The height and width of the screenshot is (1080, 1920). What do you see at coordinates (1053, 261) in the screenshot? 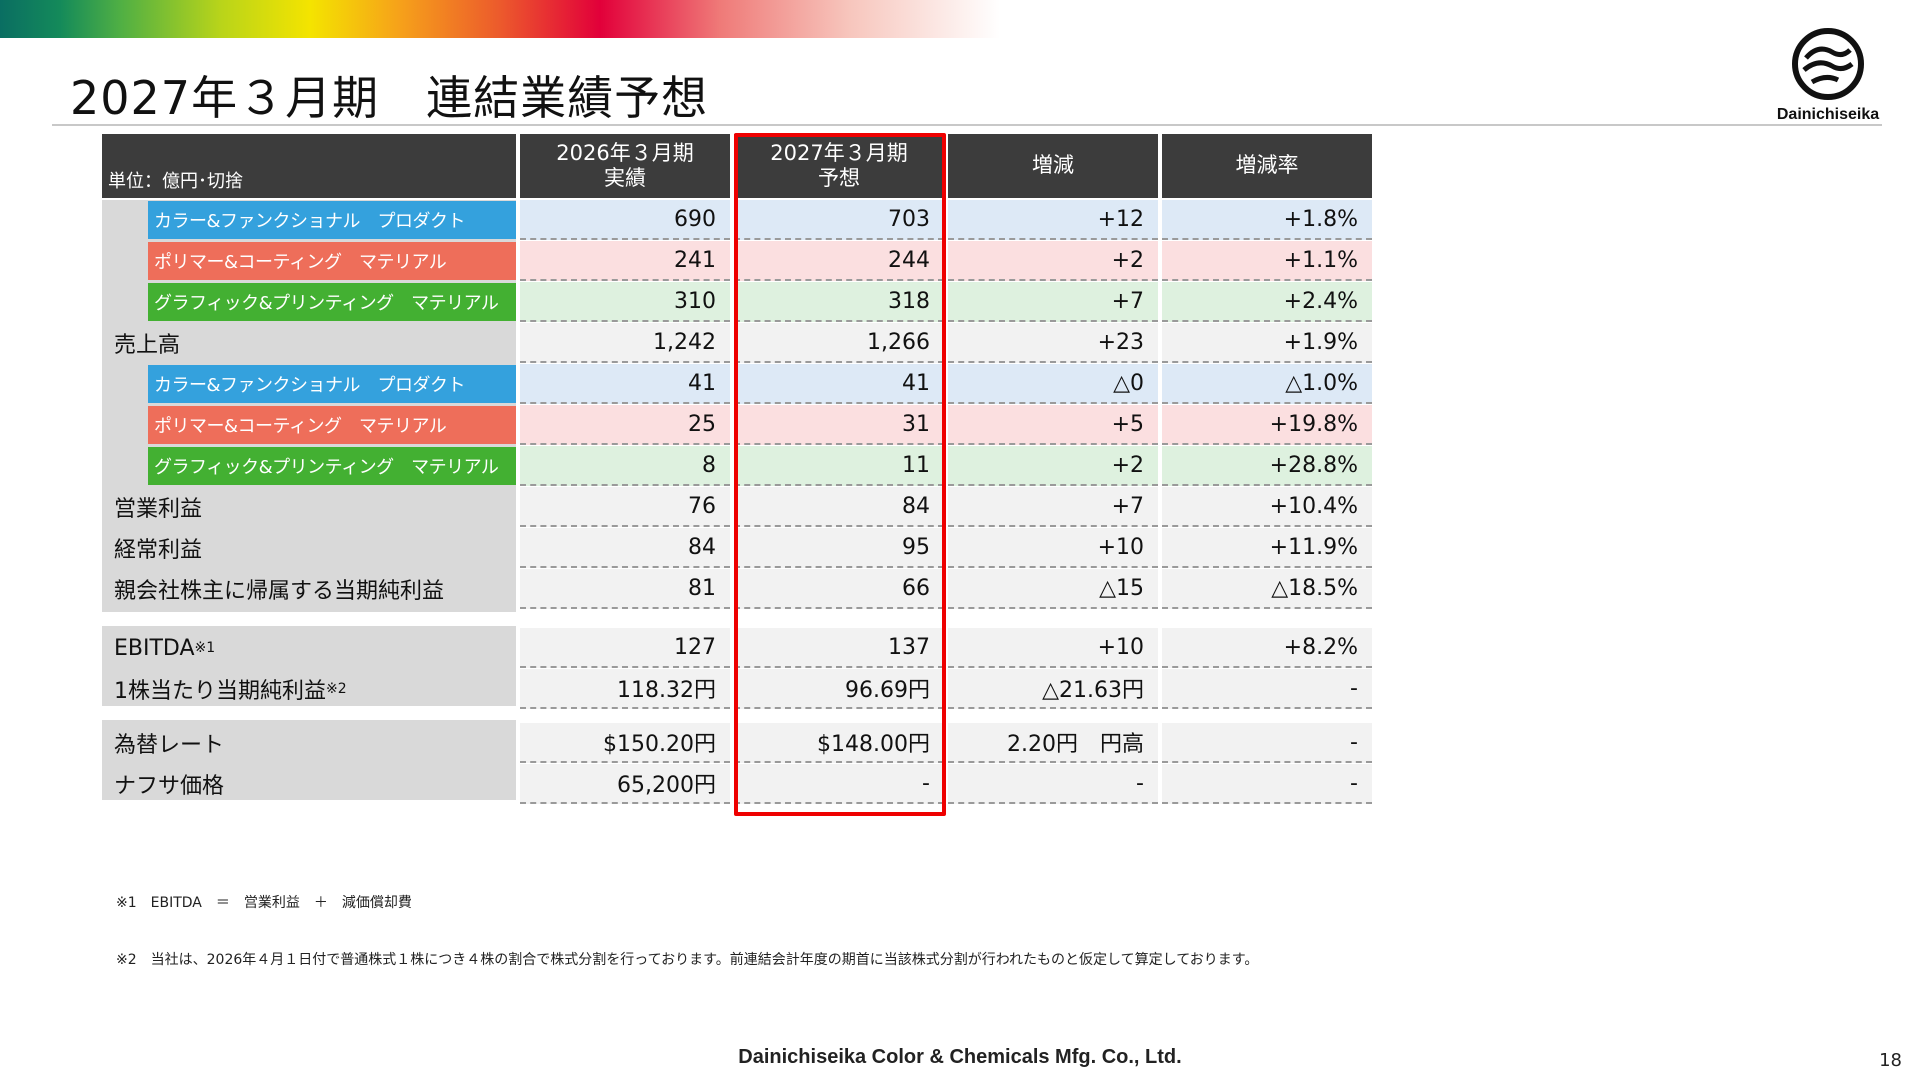
I see `cell-change: +2` at bounding box center [1053, 261].